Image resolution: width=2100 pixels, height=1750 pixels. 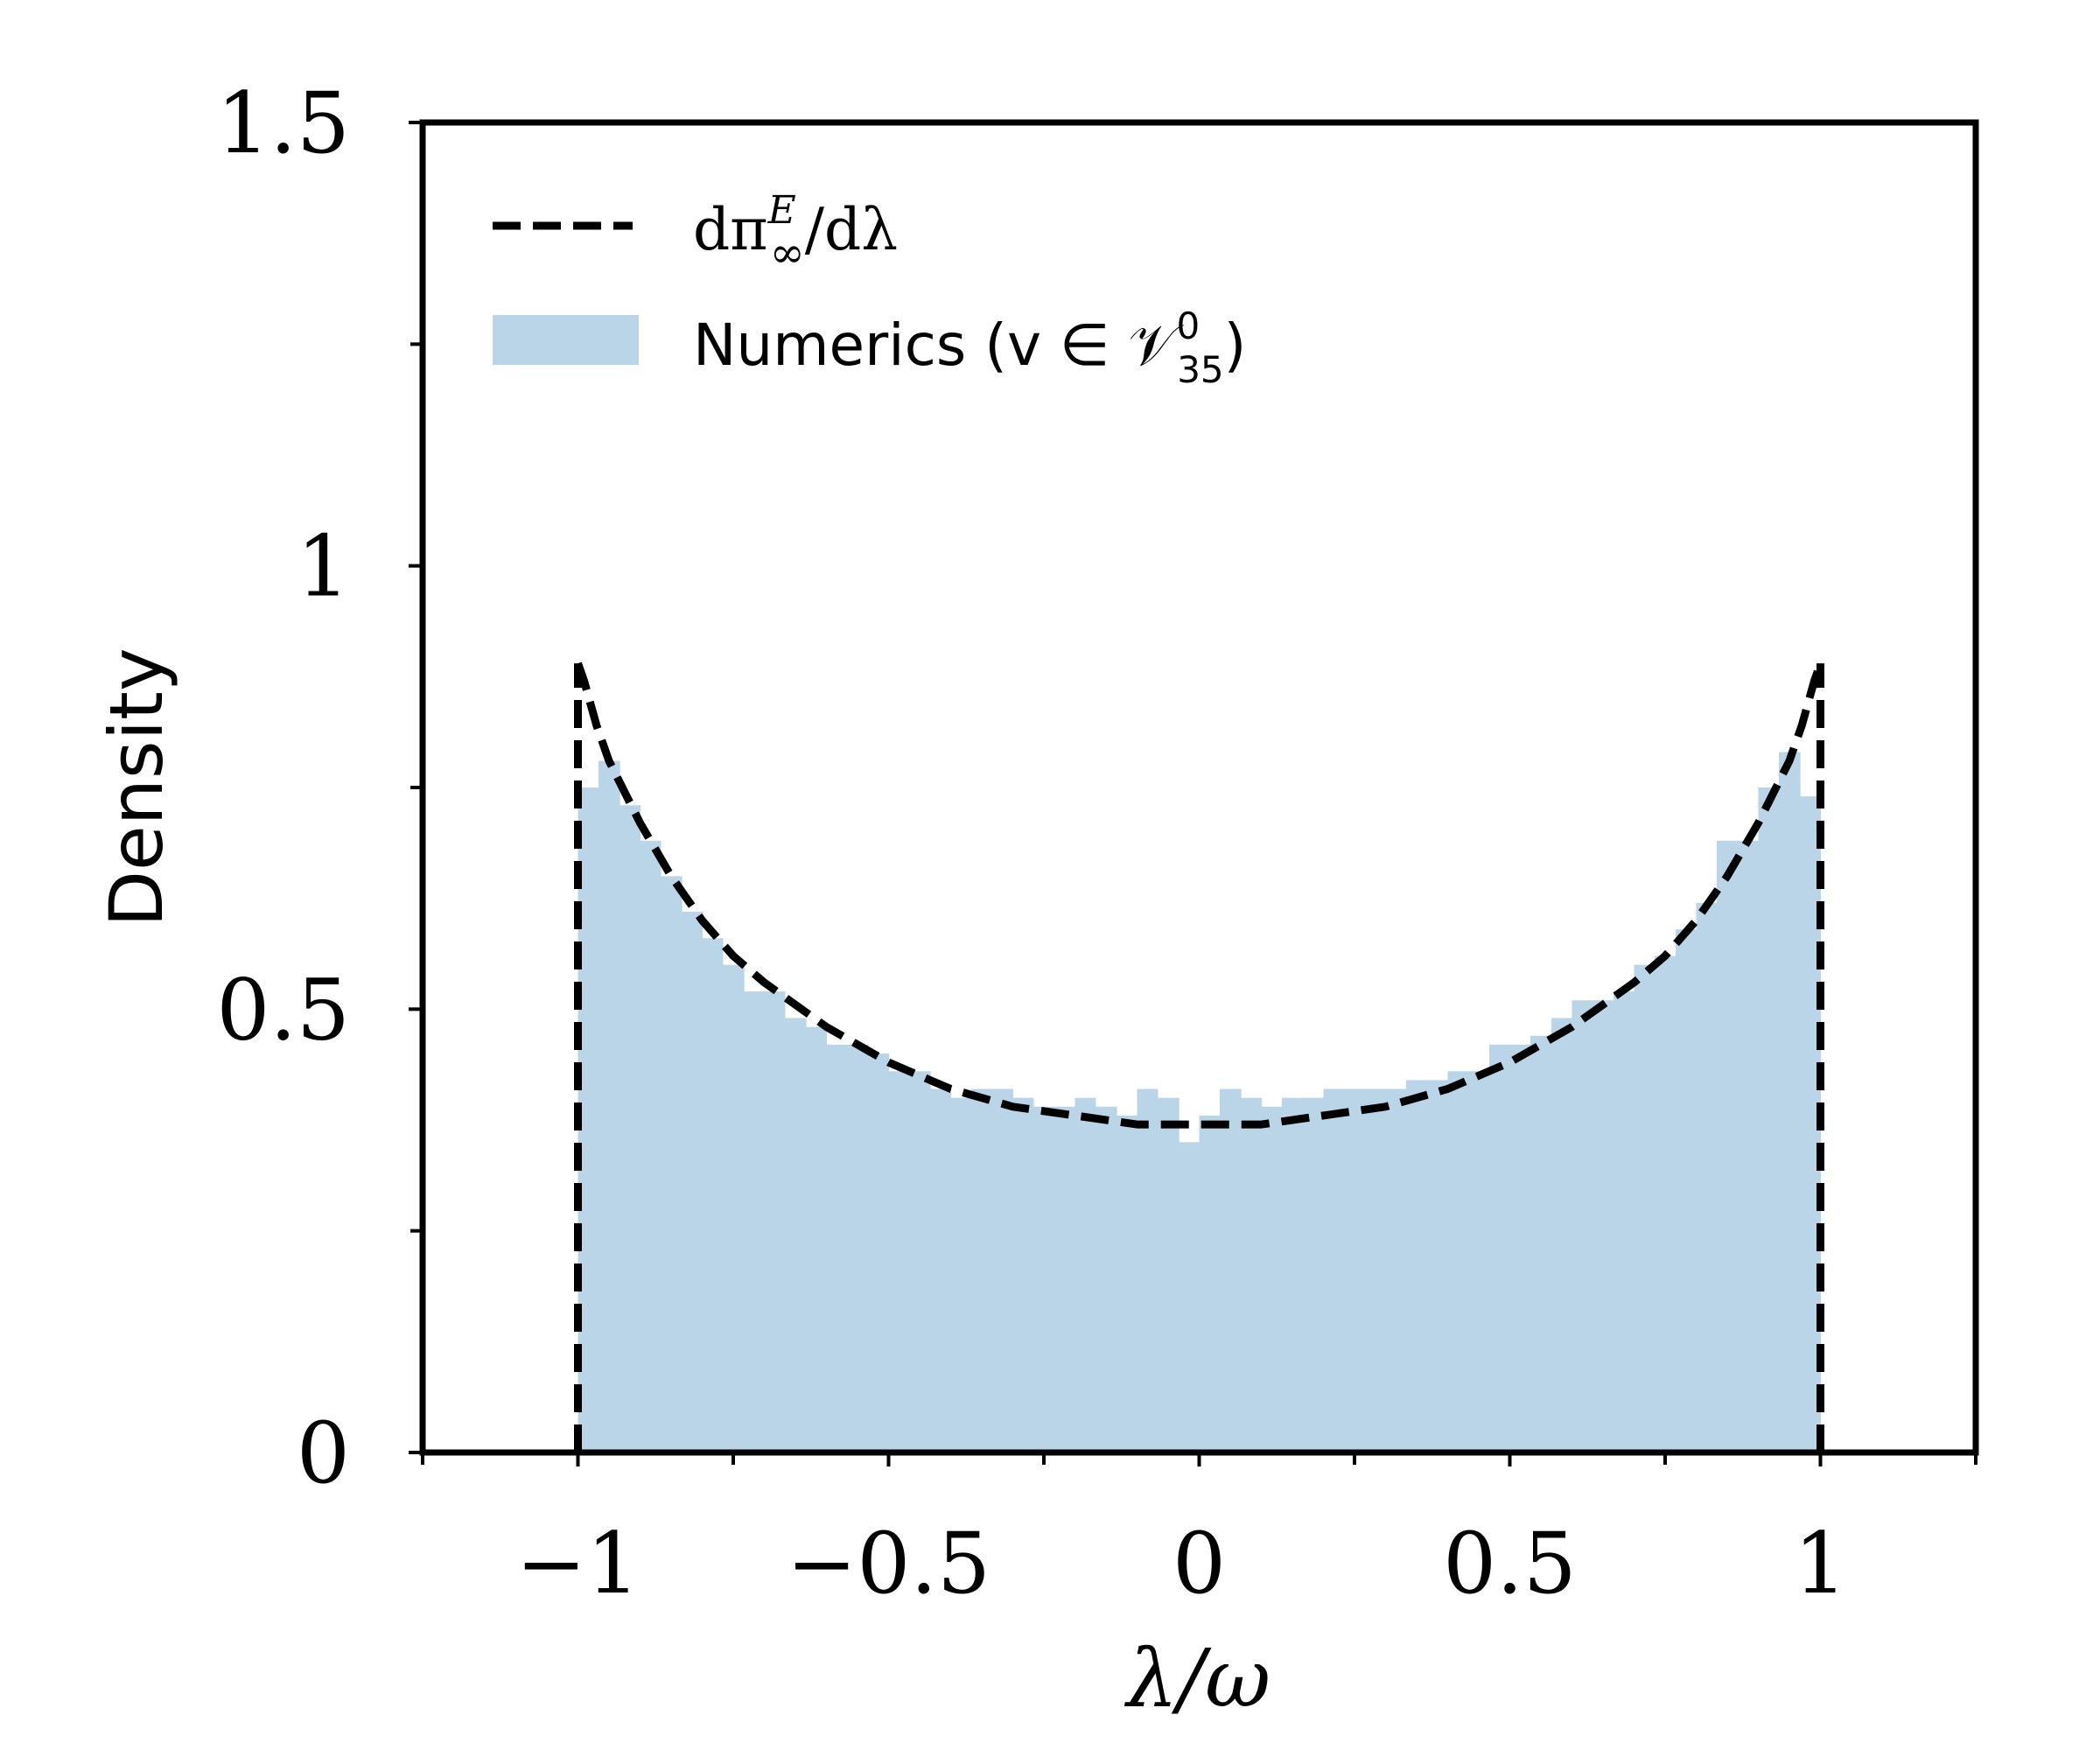 What do you see at coordinates (888, 1564) in the screenshot?
I see `x-tick-label: −0.5` at bounding box center [888, 1564].